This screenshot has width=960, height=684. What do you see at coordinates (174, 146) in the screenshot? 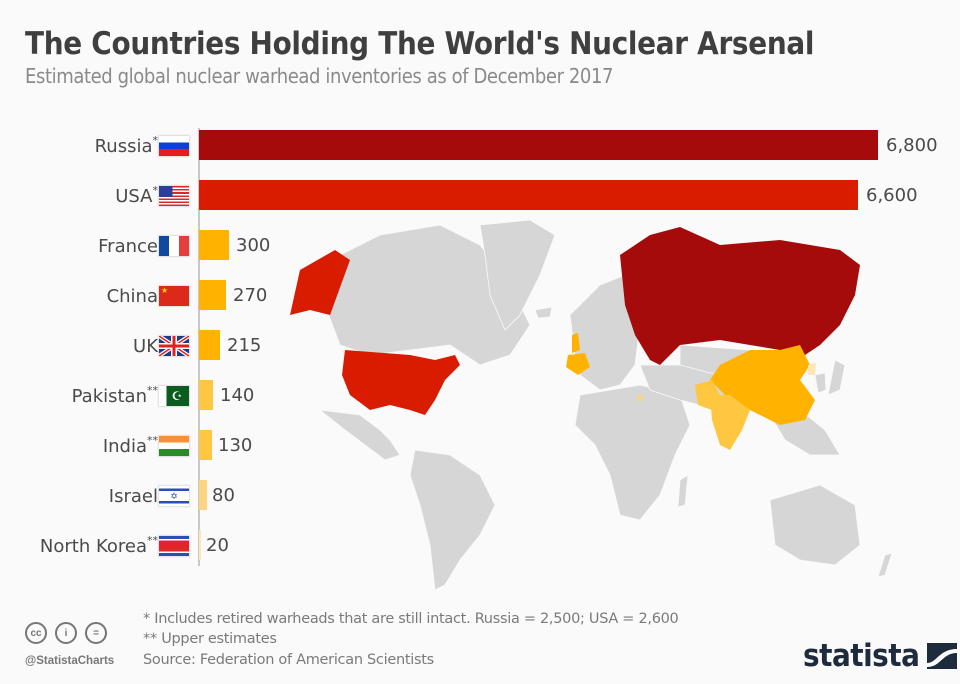
I see `russia-flag-icon` at bounding box center [174, 146].